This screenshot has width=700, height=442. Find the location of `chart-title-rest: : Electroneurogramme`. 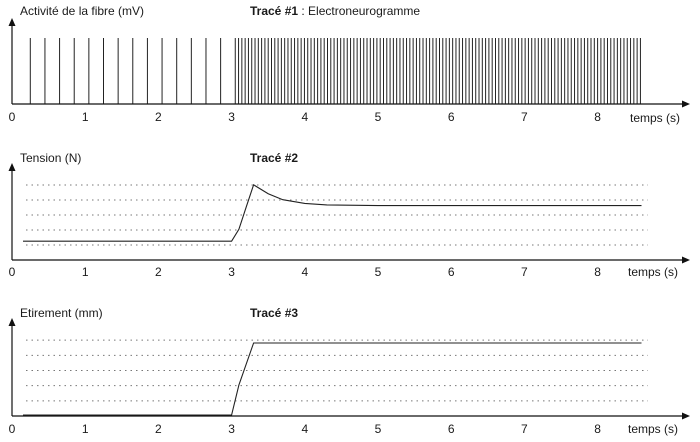

chart-title-rest: : Electroneurogramme is located at coordinates (359, 11).